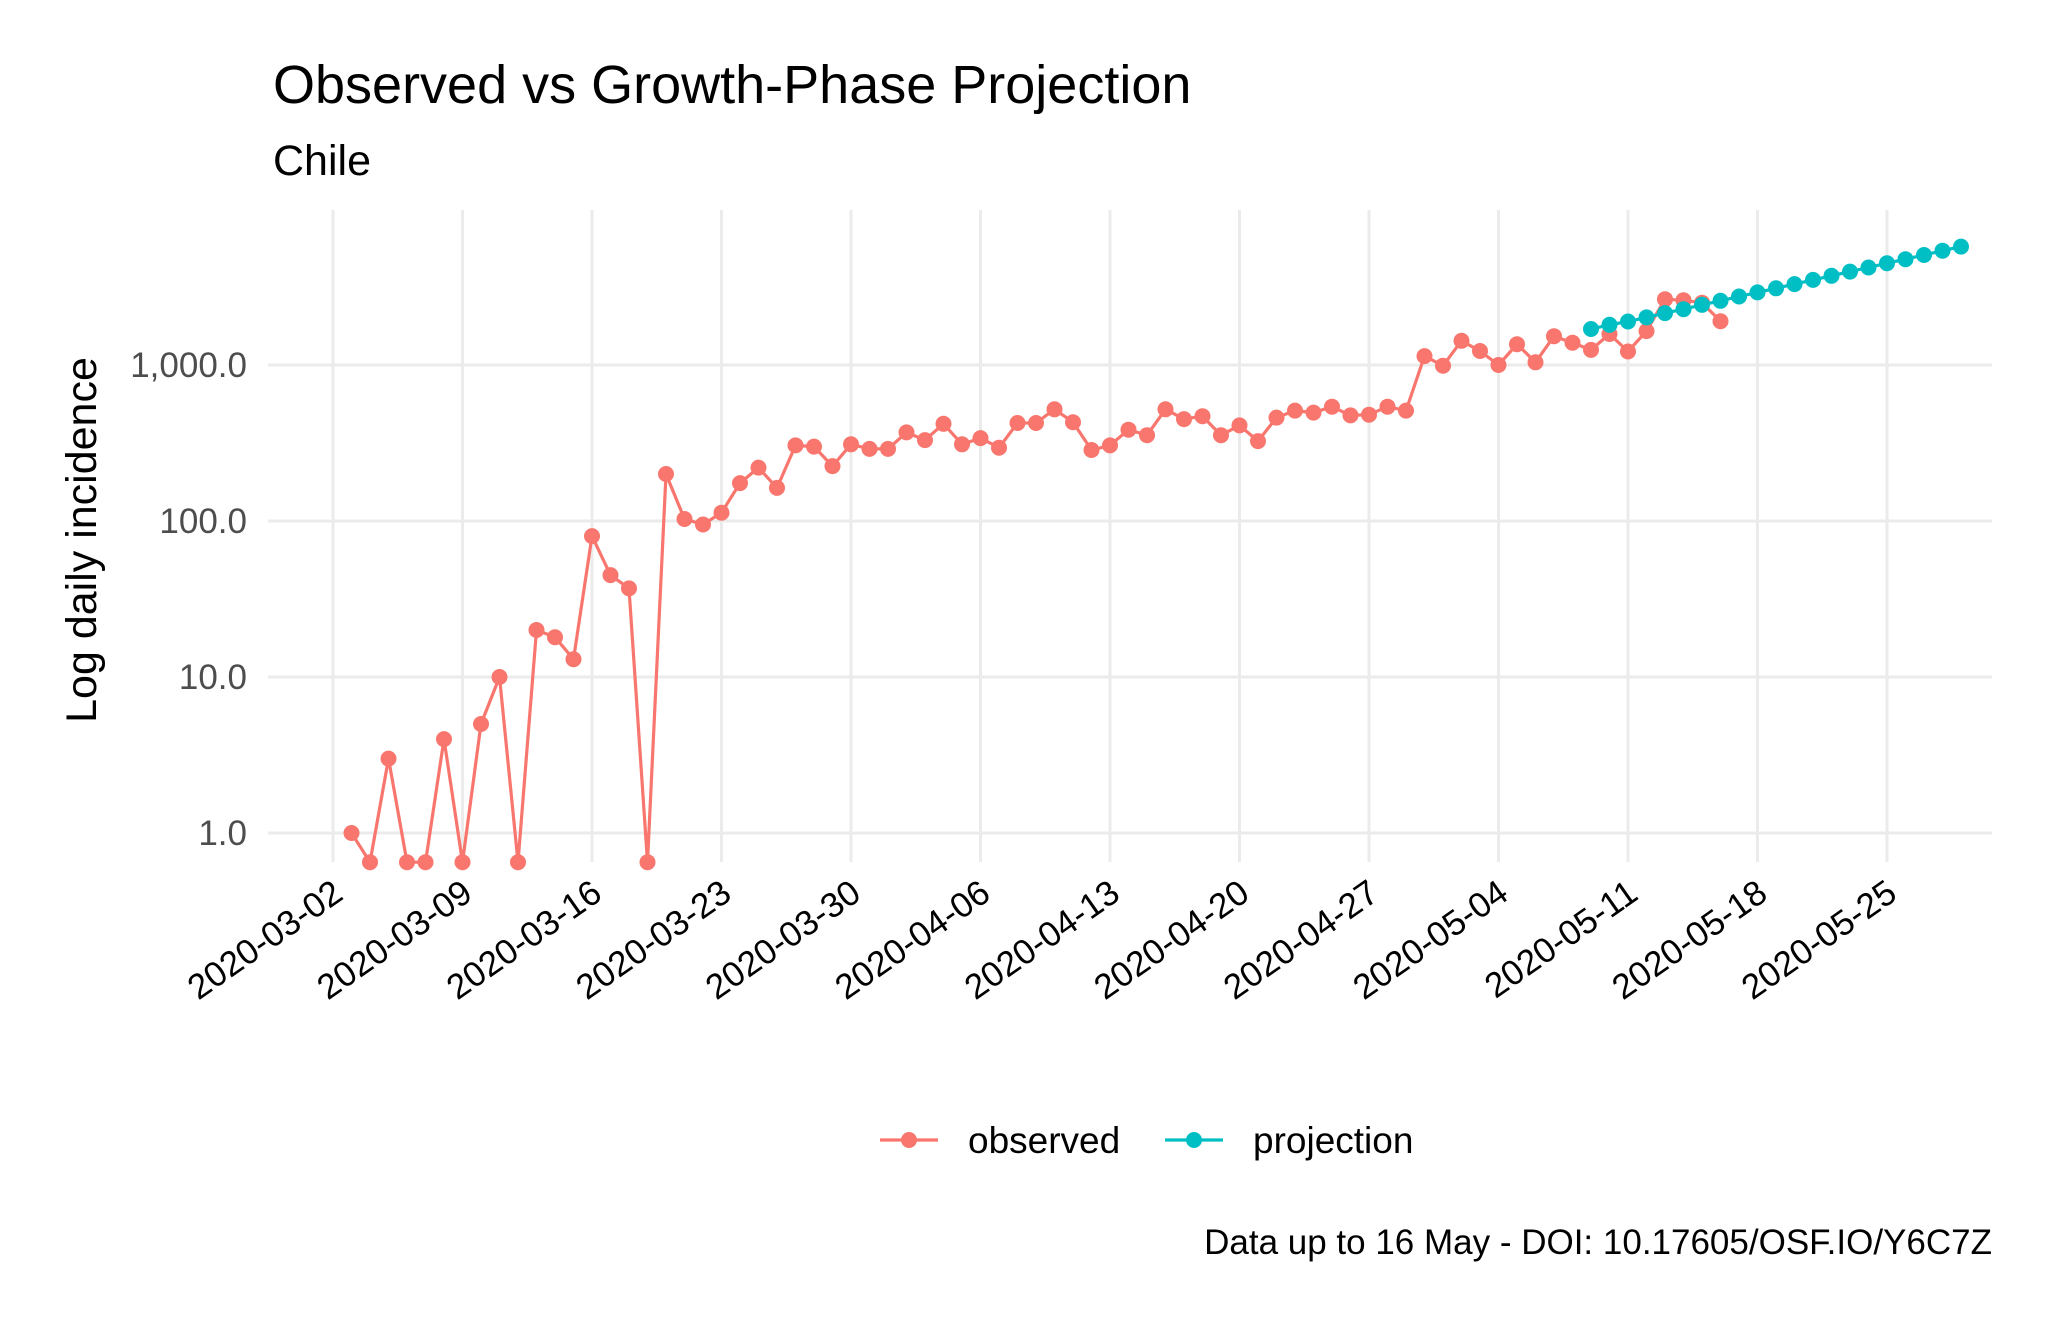 The image size is (2048, 1318). I want to click on legend: observed projection, so click(1146, 1140).